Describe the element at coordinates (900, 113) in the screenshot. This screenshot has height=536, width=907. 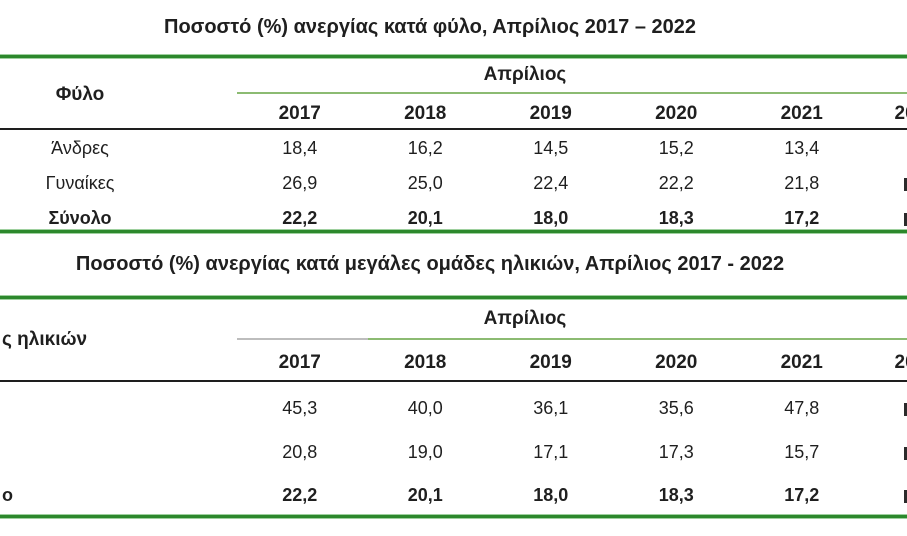
I see `table1-year-2022-clipped: 2022` at that location.